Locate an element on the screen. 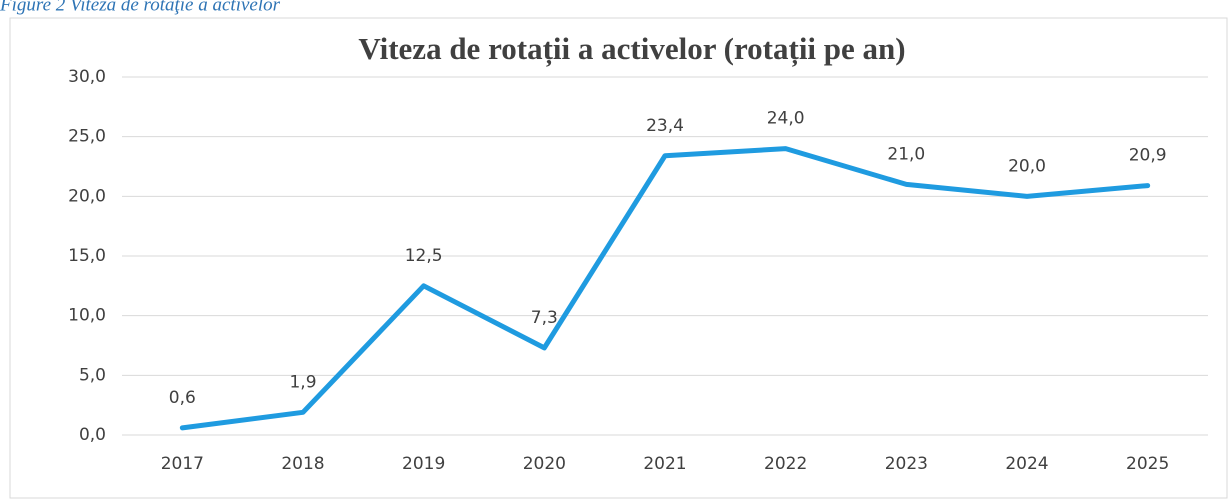  y-tick-label: 25,0 is located at coordinates (87, 137).